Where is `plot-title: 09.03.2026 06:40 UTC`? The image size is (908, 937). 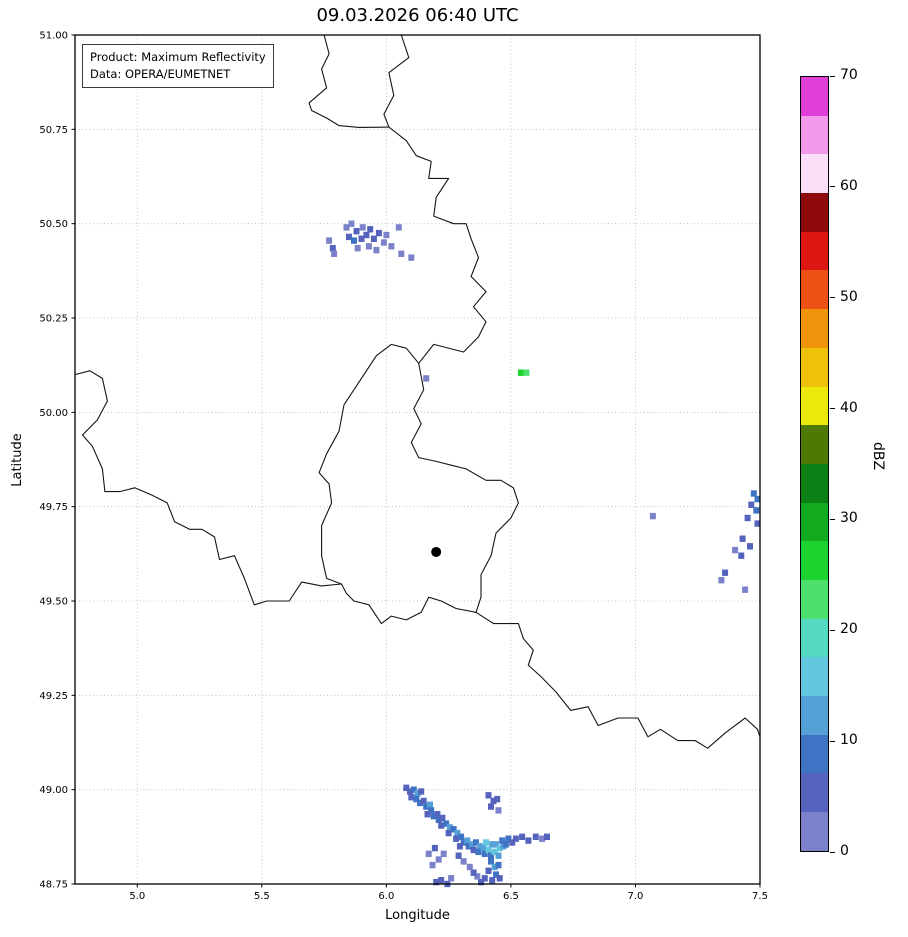
plot-title: 09.03.2026 06:40 UTC is located at coordinates (417, 15).